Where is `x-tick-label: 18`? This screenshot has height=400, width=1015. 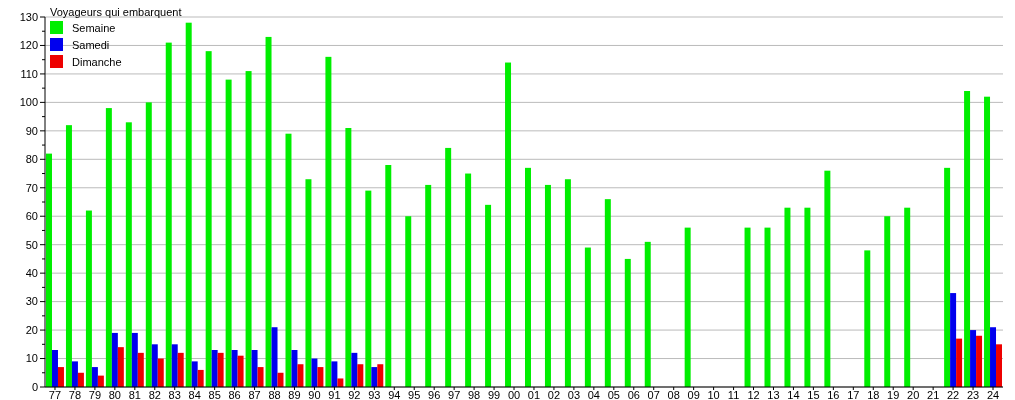
x-tick-label: 18 is located at coordinates (873, 394).